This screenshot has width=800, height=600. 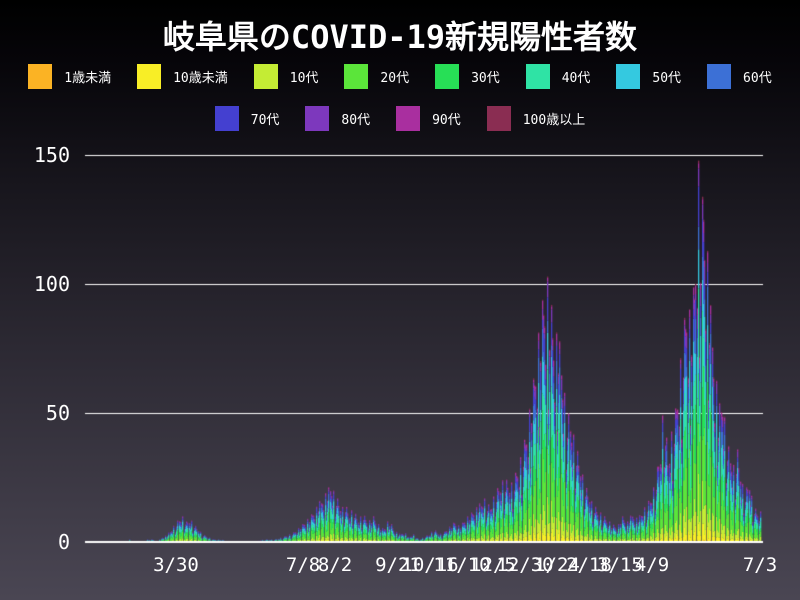 What do you see at coordinates (652, 565) in the screenshot?
I see `x-tick-label-4/9: 4/9` at bounding box center [652, 565].